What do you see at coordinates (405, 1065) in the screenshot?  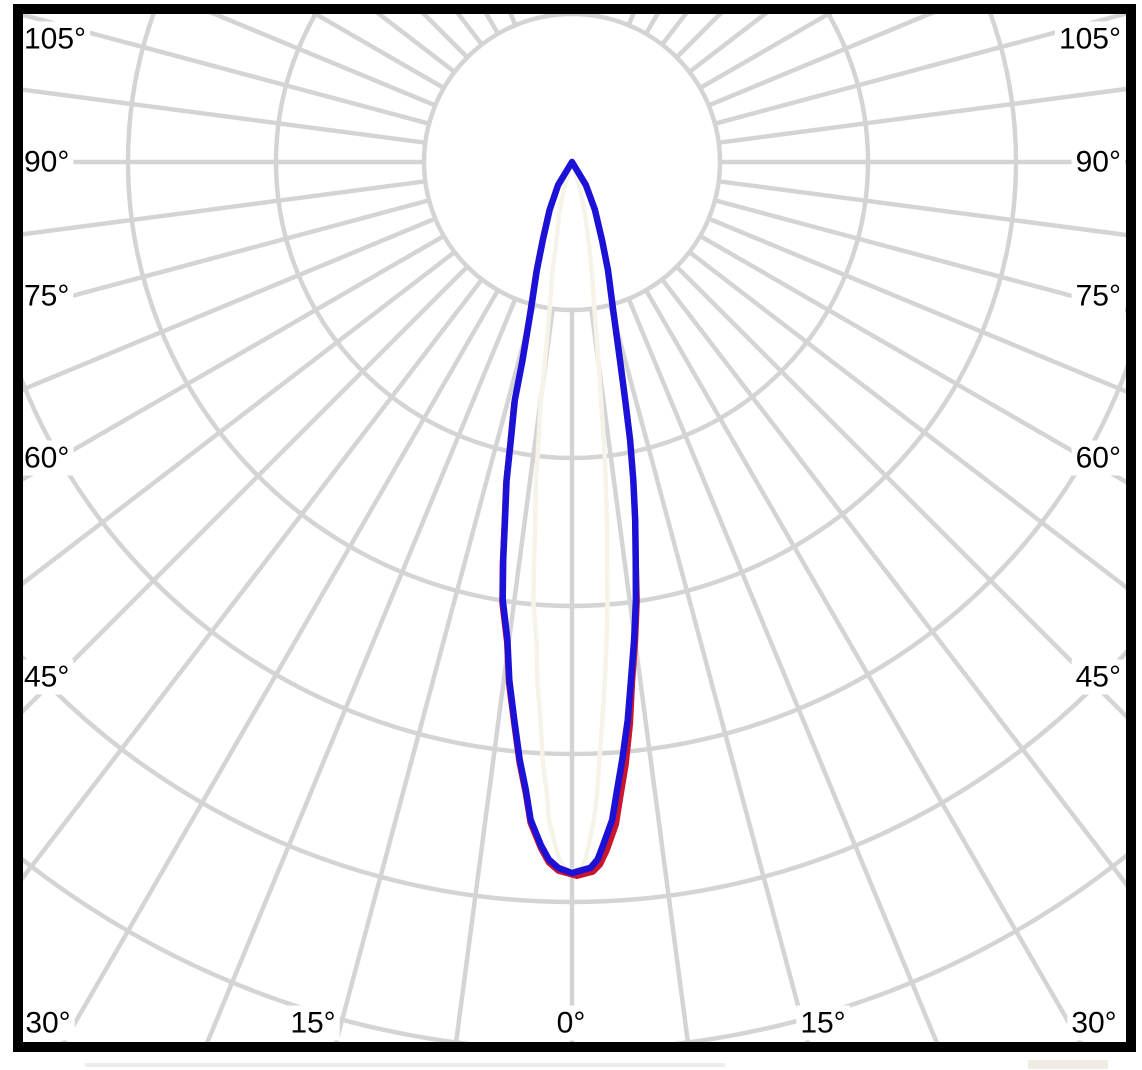 I see `faint-underline` at bounding box center [405, 1065].